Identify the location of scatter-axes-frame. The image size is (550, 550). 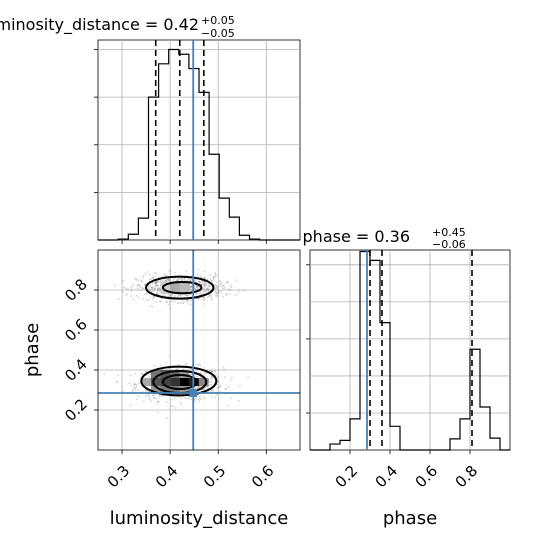
(199, 350).